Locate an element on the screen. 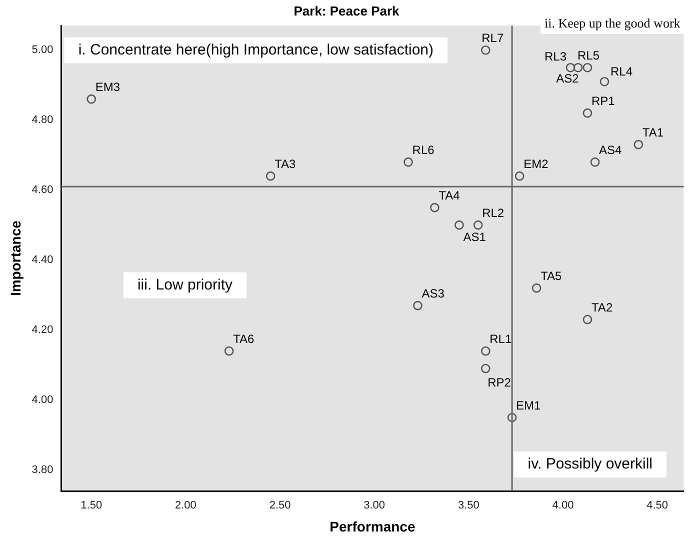 Image resolution: width=689 pixels, height=544 pixels. annotation: iii. Low priority is located at coordinates (185, 285).